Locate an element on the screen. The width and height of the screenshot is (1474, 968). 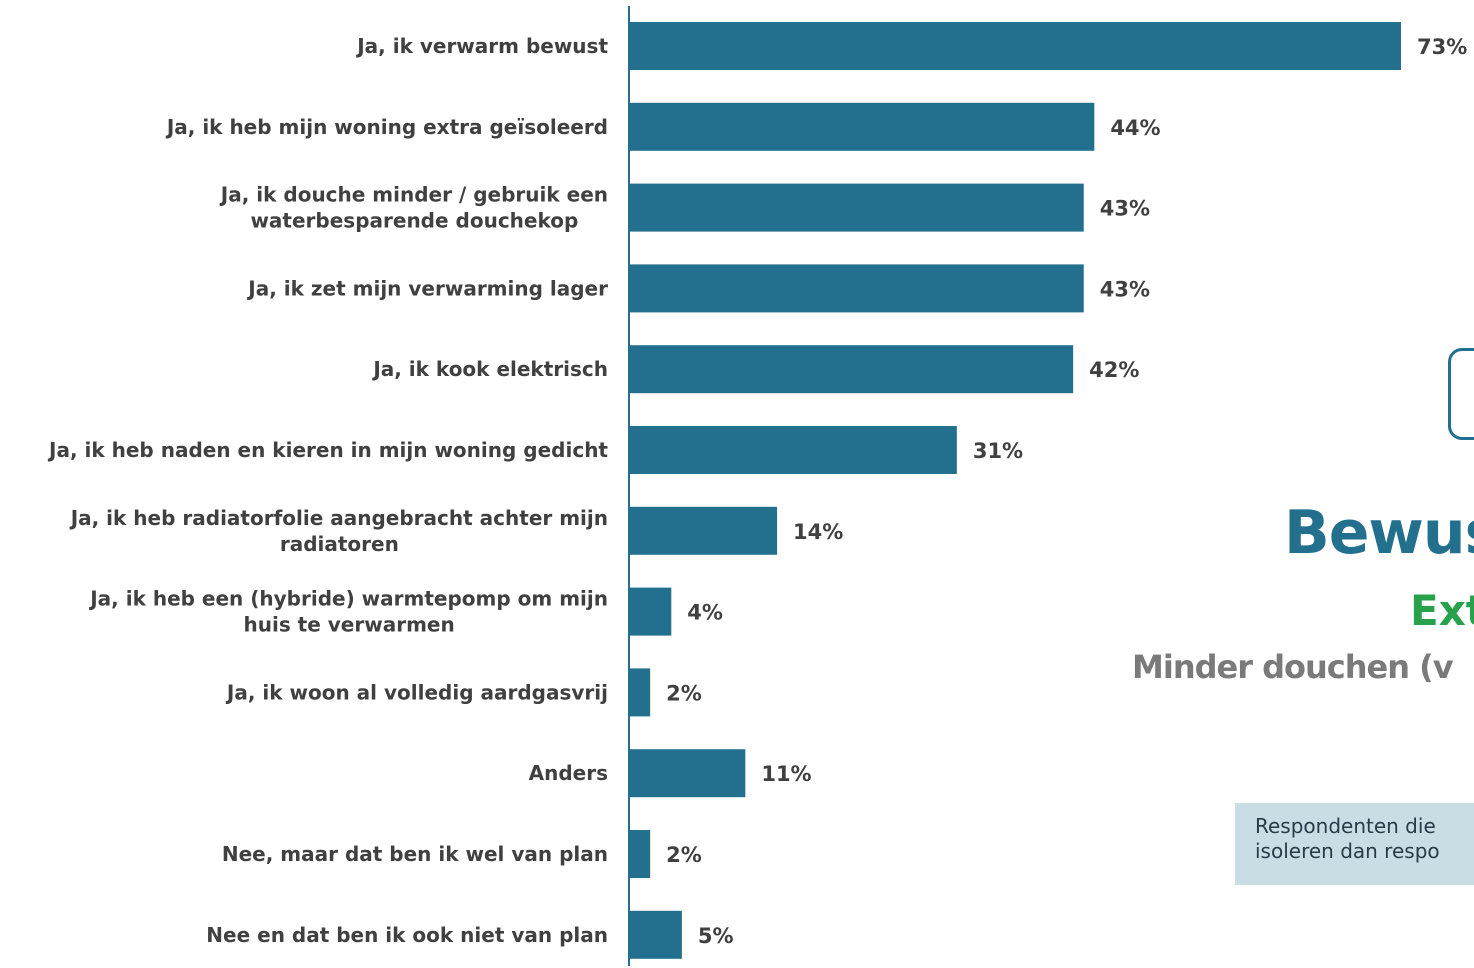
category-label-3-line-1: Ja, ik douche minder / gebruik een is located at coordinates (413, 195).